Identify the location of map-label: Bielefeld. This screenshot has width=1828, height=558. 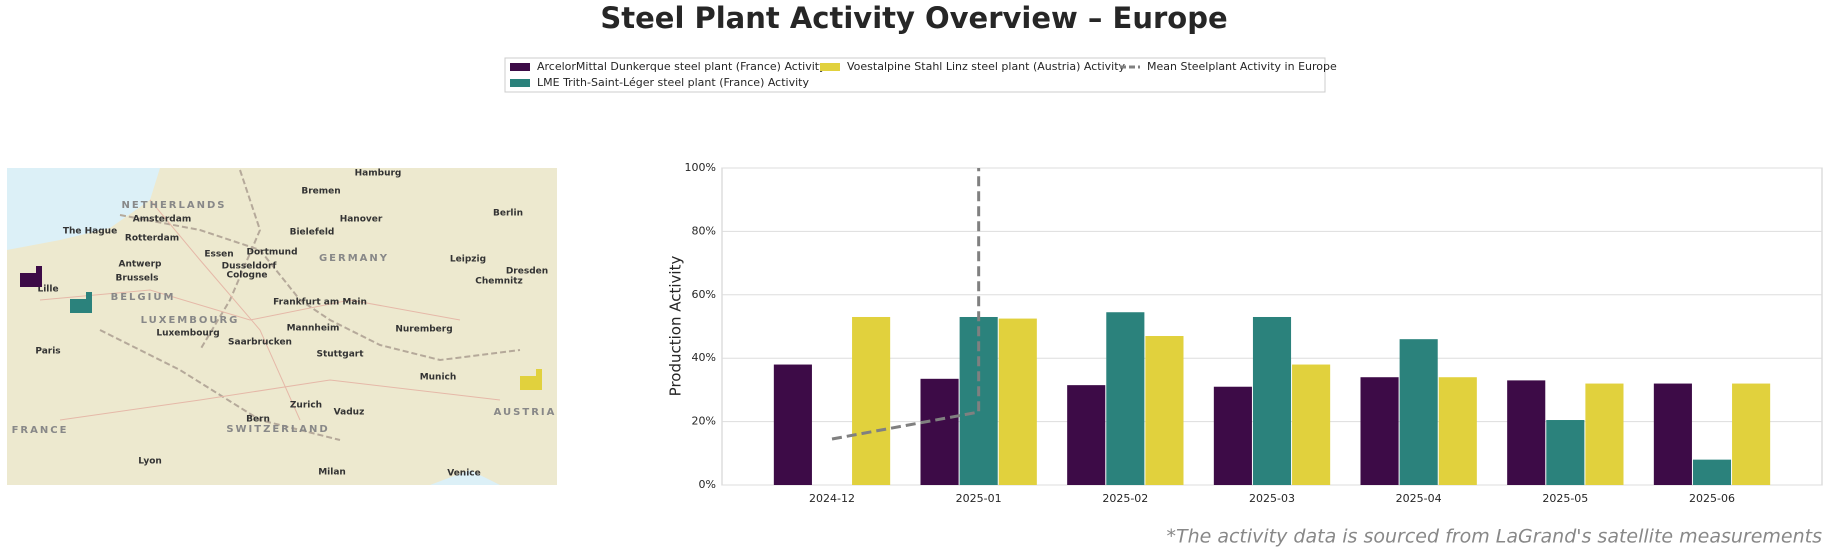
(312, 233).